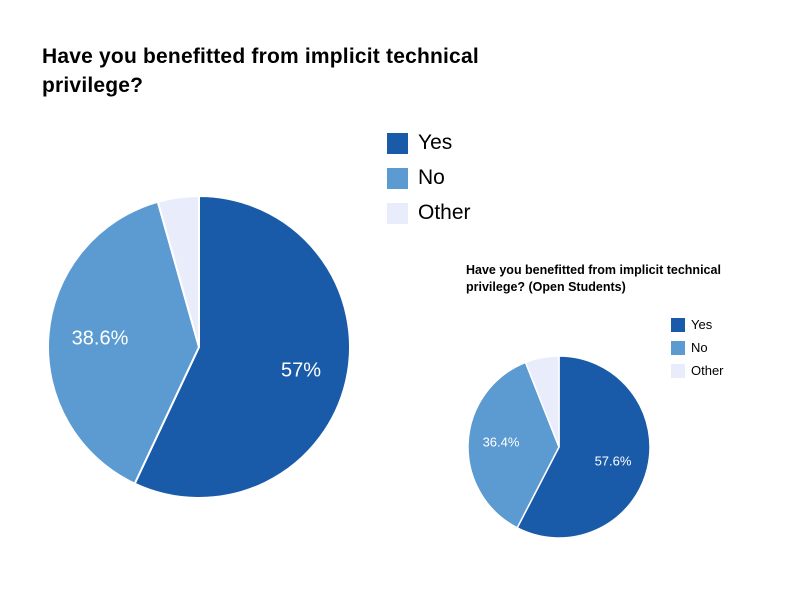  I want to click on main-legend-item-no: No, so click(429, 178).